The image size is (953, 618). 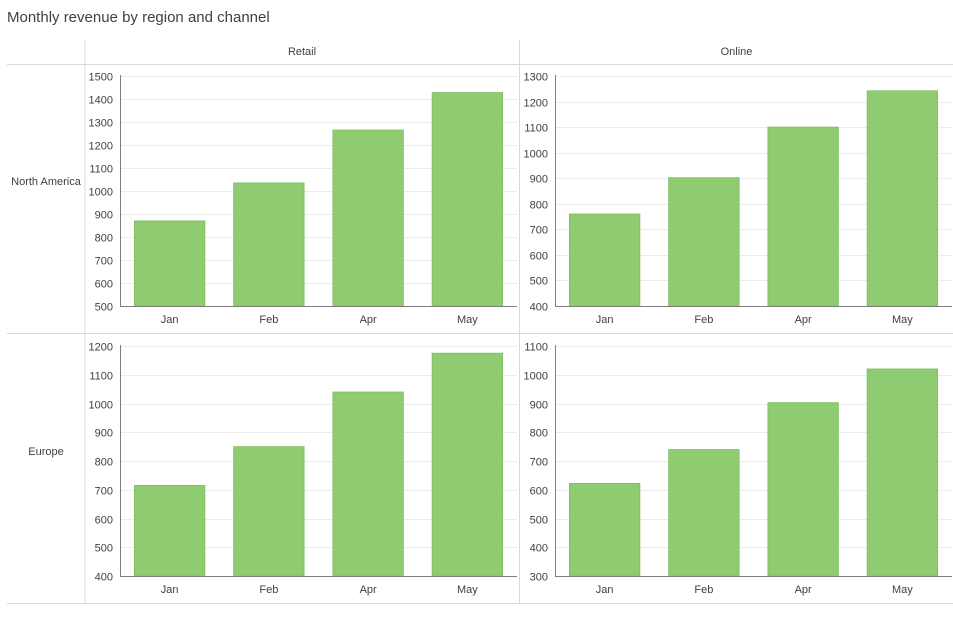 What do you see at coordinates (101, 406) in the screenshot?
I see `y-tick-label-europe-retail: 1000` at bounding box center [101, 406].